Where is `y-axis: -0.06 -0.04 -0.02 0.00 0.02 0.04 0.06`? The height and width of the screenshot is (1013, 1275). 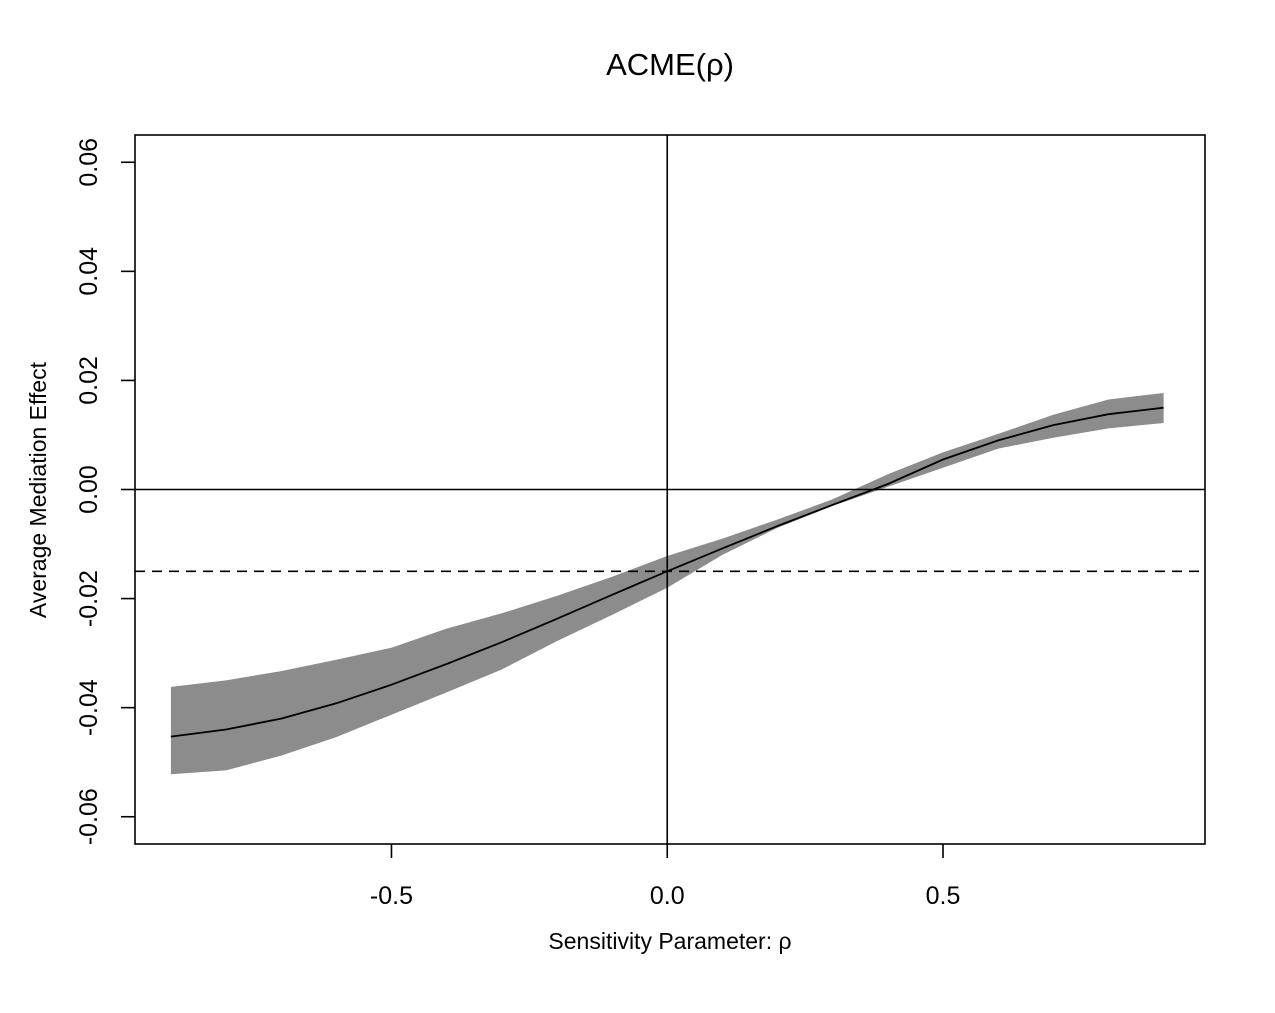 y-axis: -0.06 -0.04 -0.02 0.00 0.02 0.04 0.06 is located at coordinates (105, 491).